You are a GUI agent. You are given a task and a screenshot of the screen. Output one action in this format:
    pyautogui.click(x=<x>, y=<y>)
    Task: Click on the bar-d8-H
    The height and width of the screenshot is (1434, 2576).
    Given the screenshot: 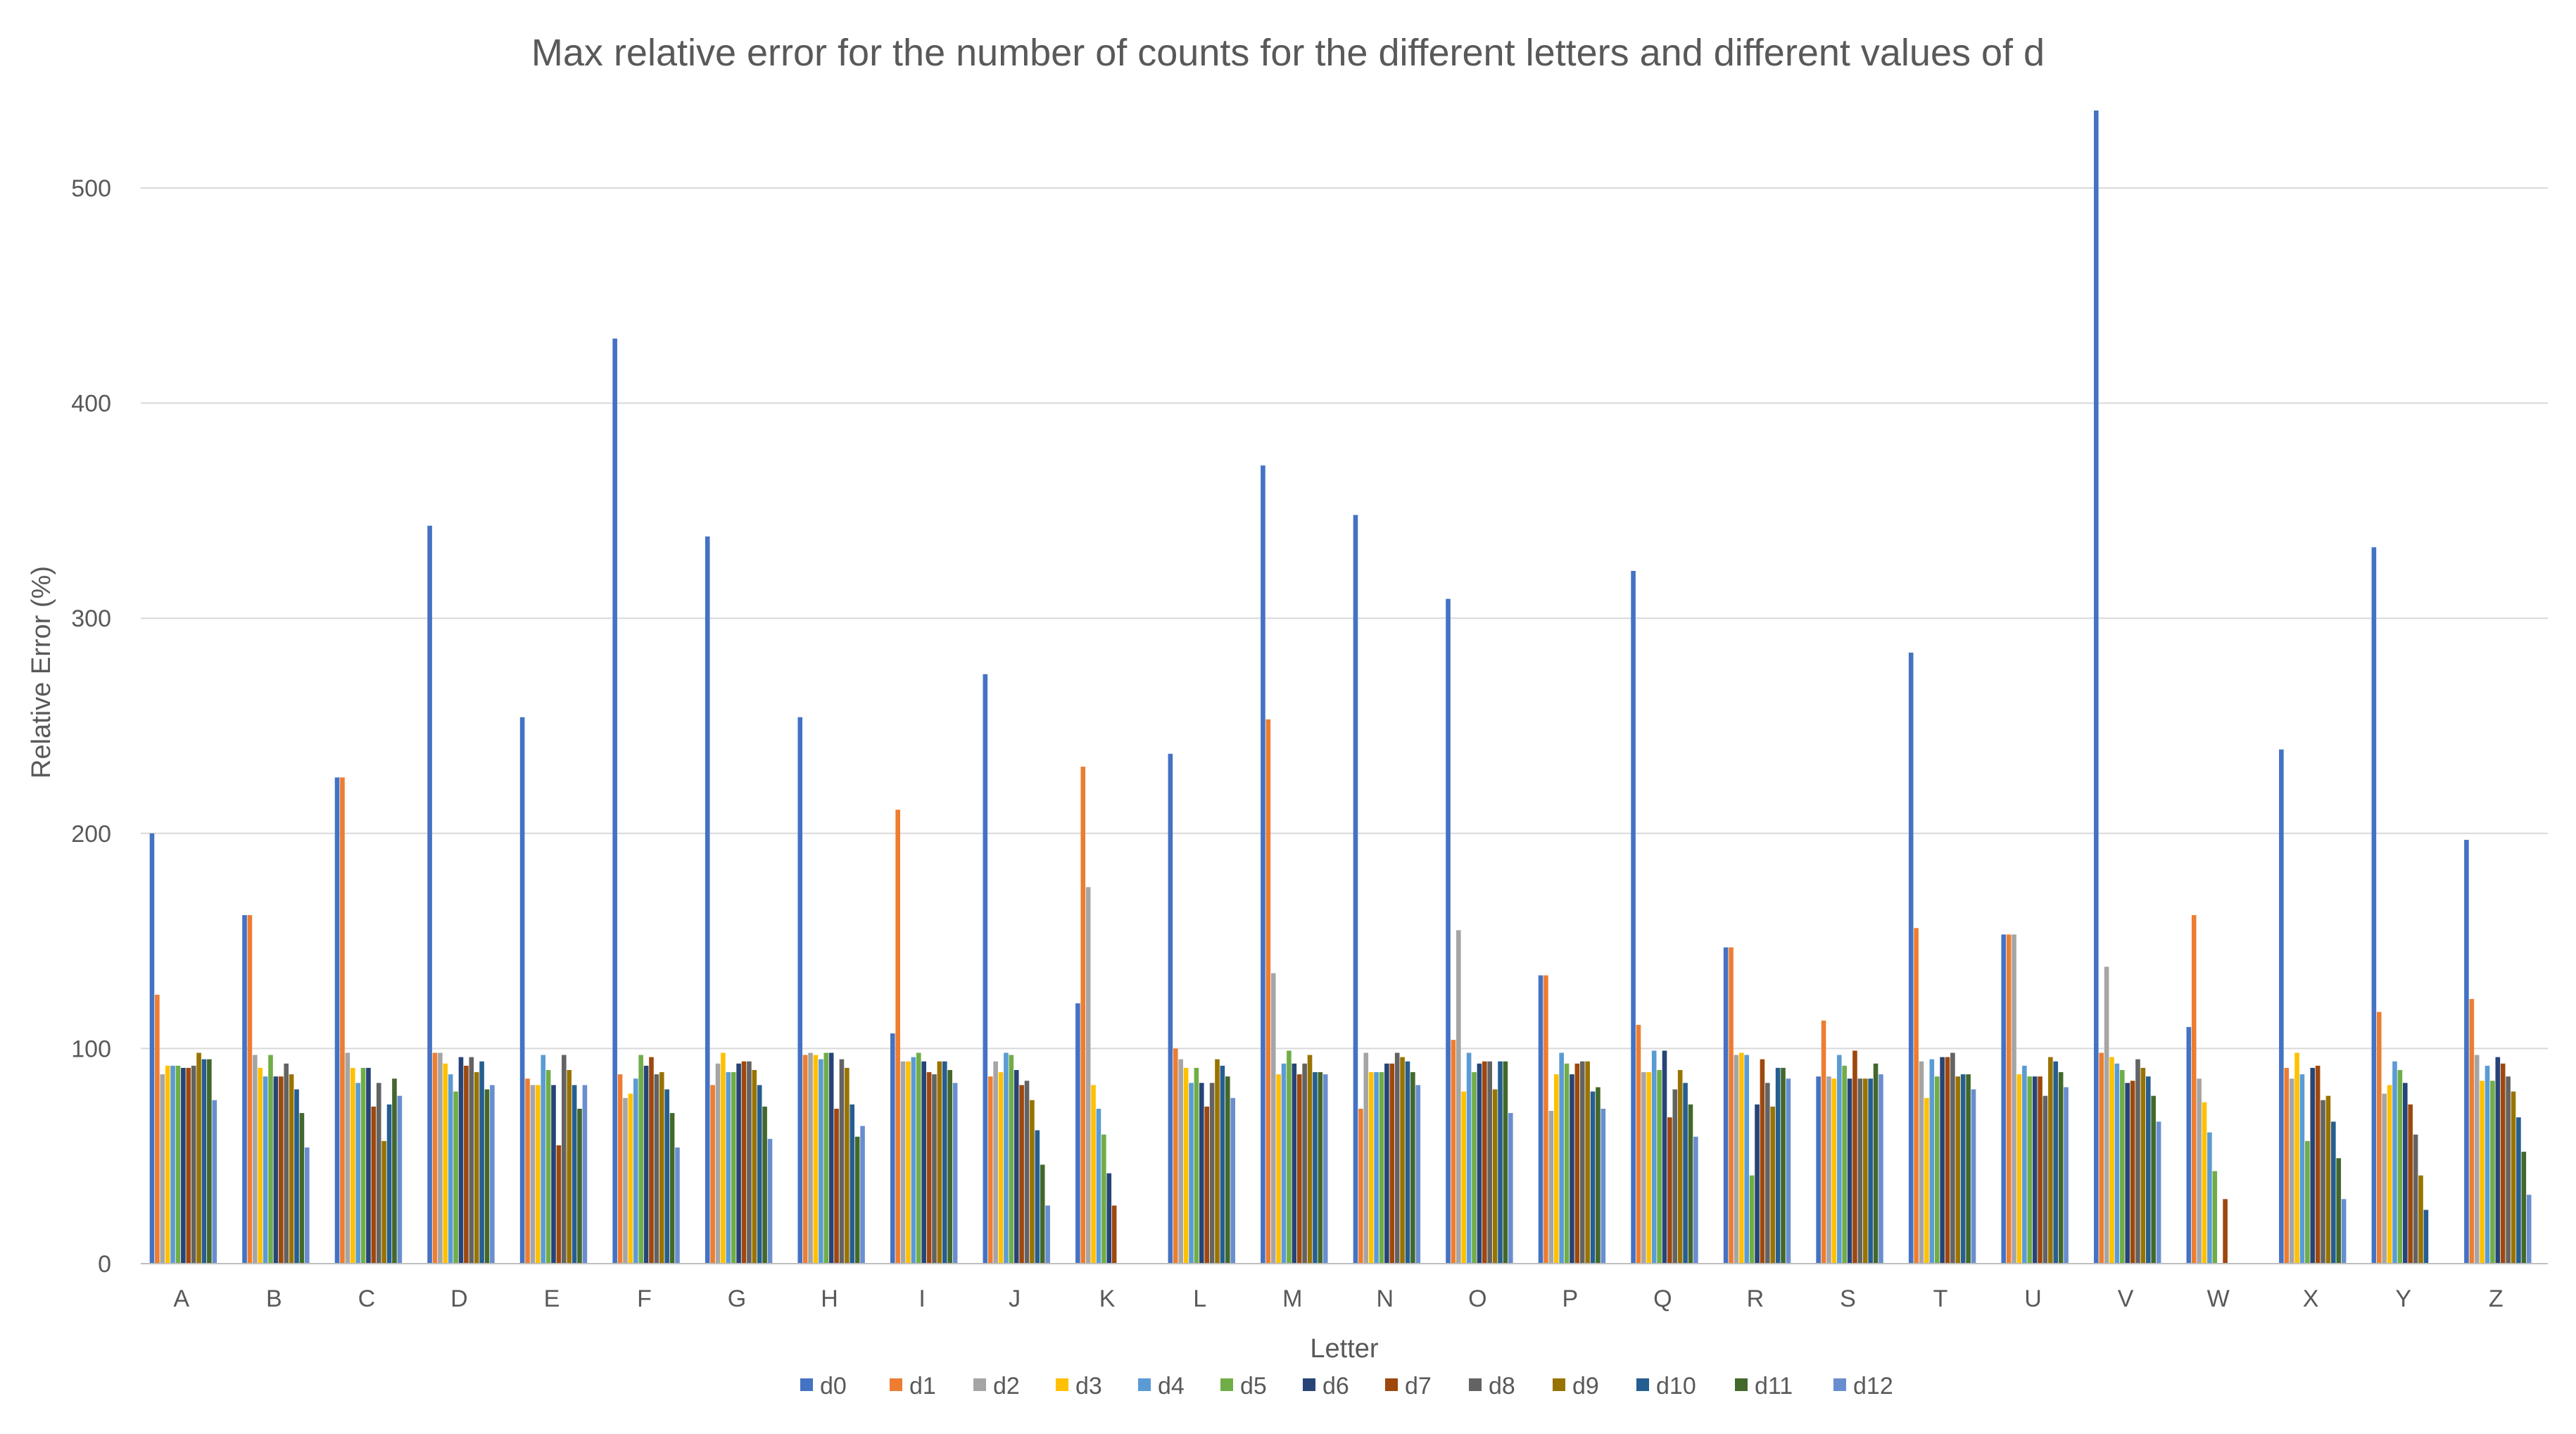 What is the action you would take?
    pyautogui.click(x=842, y=1161)
    